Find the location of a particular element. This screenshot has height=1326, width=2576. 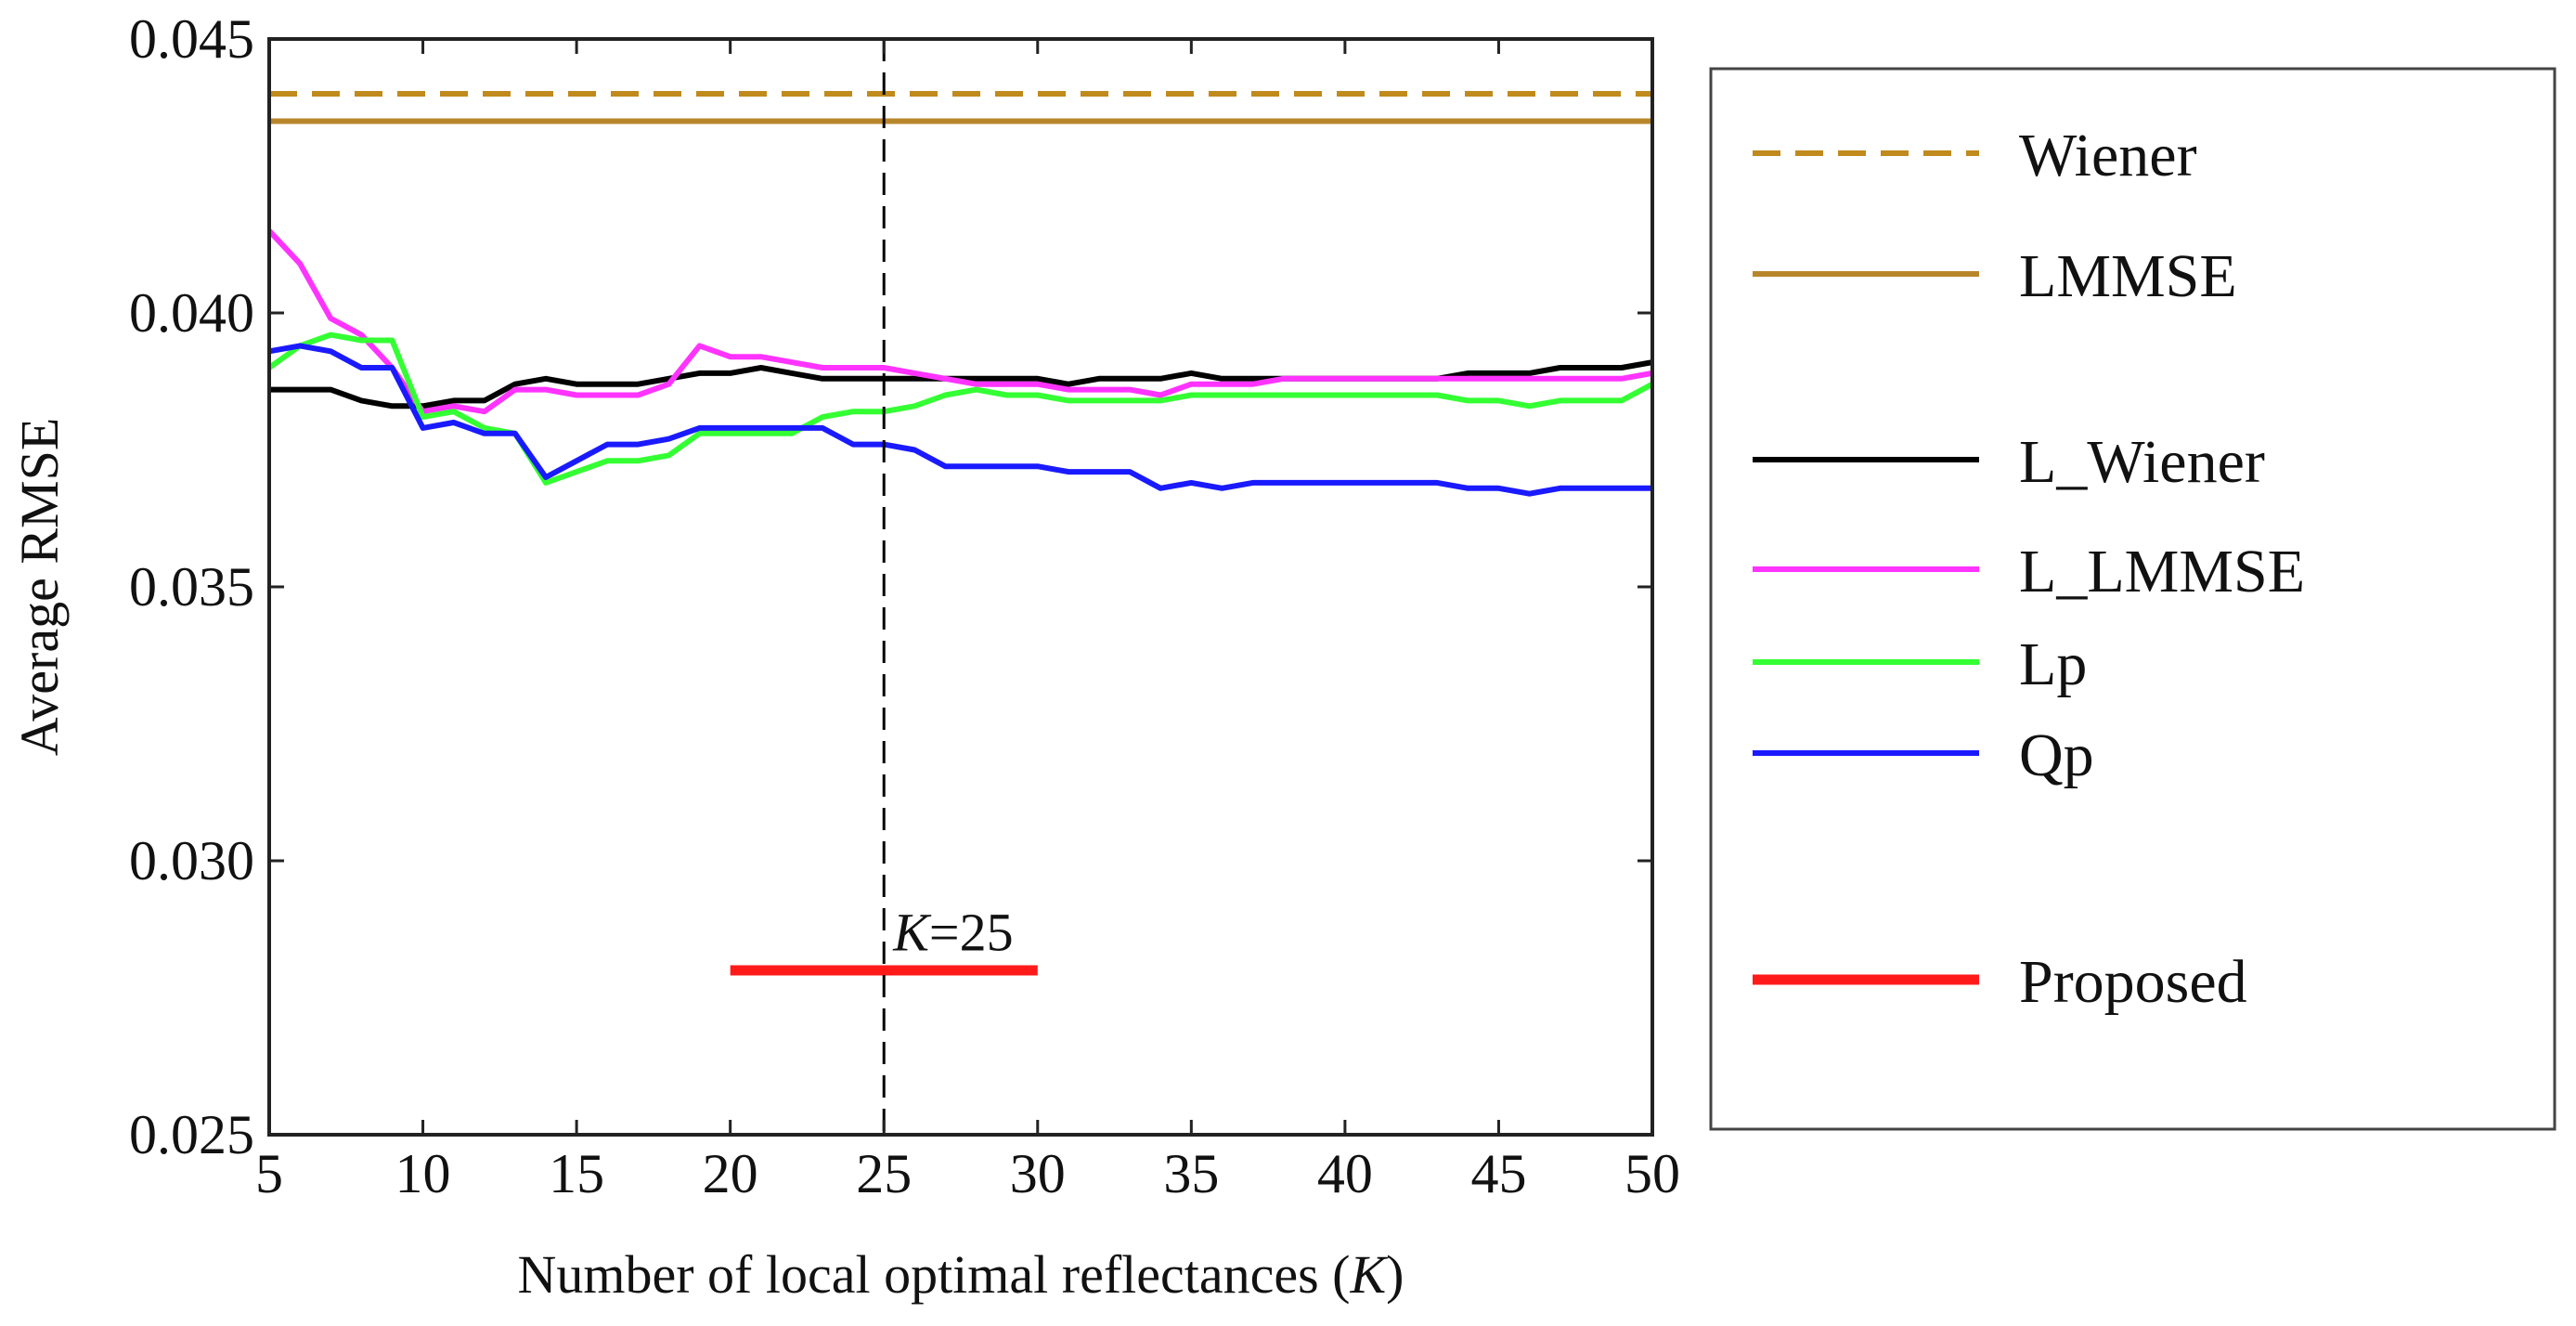

x-tick-label: 20 is located at coordinates (730, 1173).